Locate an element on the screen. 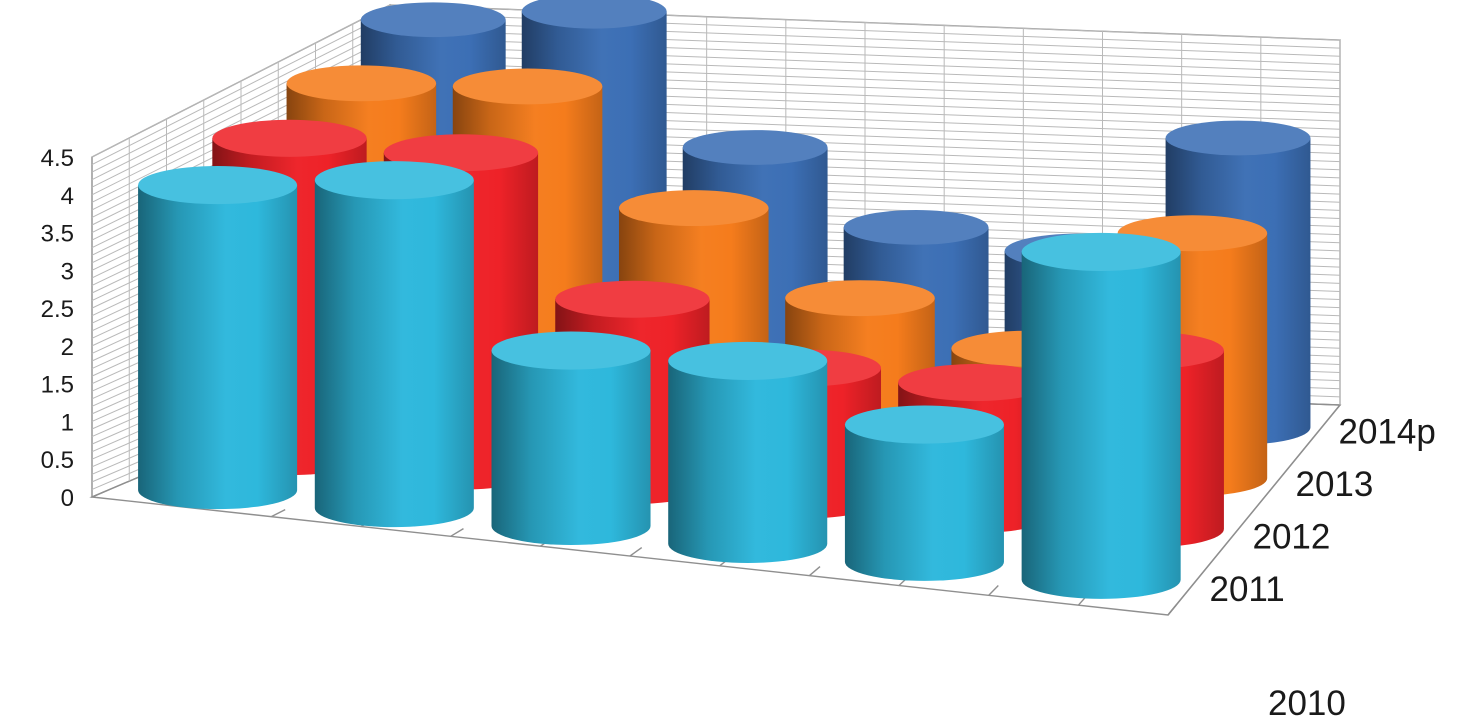 Image resolution: width=1460 pixels, height=721 pixels. y-tick-label: 4.5 is located at coordinates (57, 158).